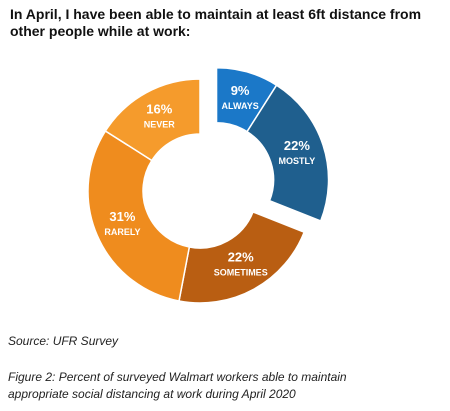 The width and height of the screenshot is (450, 411). Describe the element at coordinates (160, 124) in the screenshot. I see `category-label: NEVER` at that location.